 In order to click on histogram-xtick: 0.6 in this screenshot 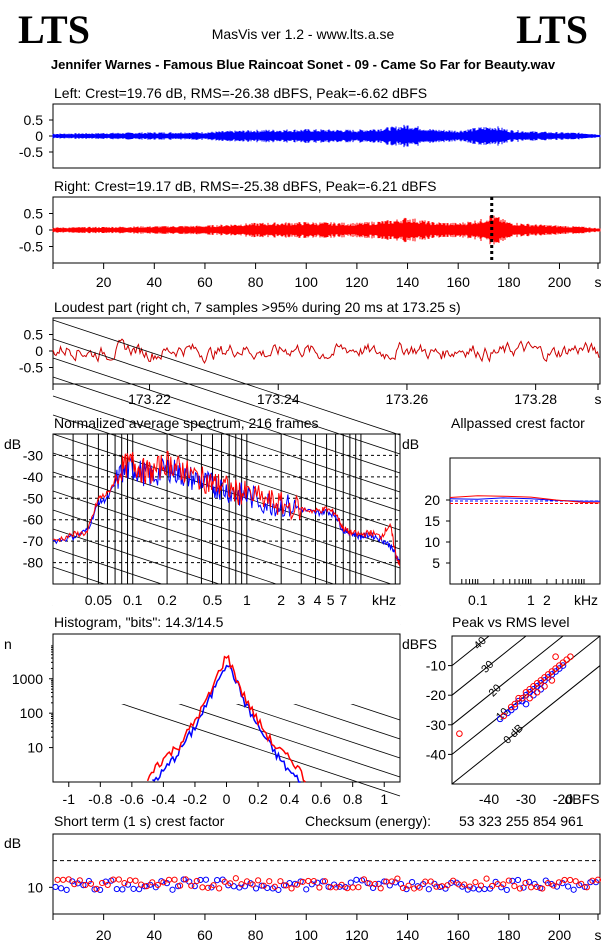, I will do `click(321, 799)`.